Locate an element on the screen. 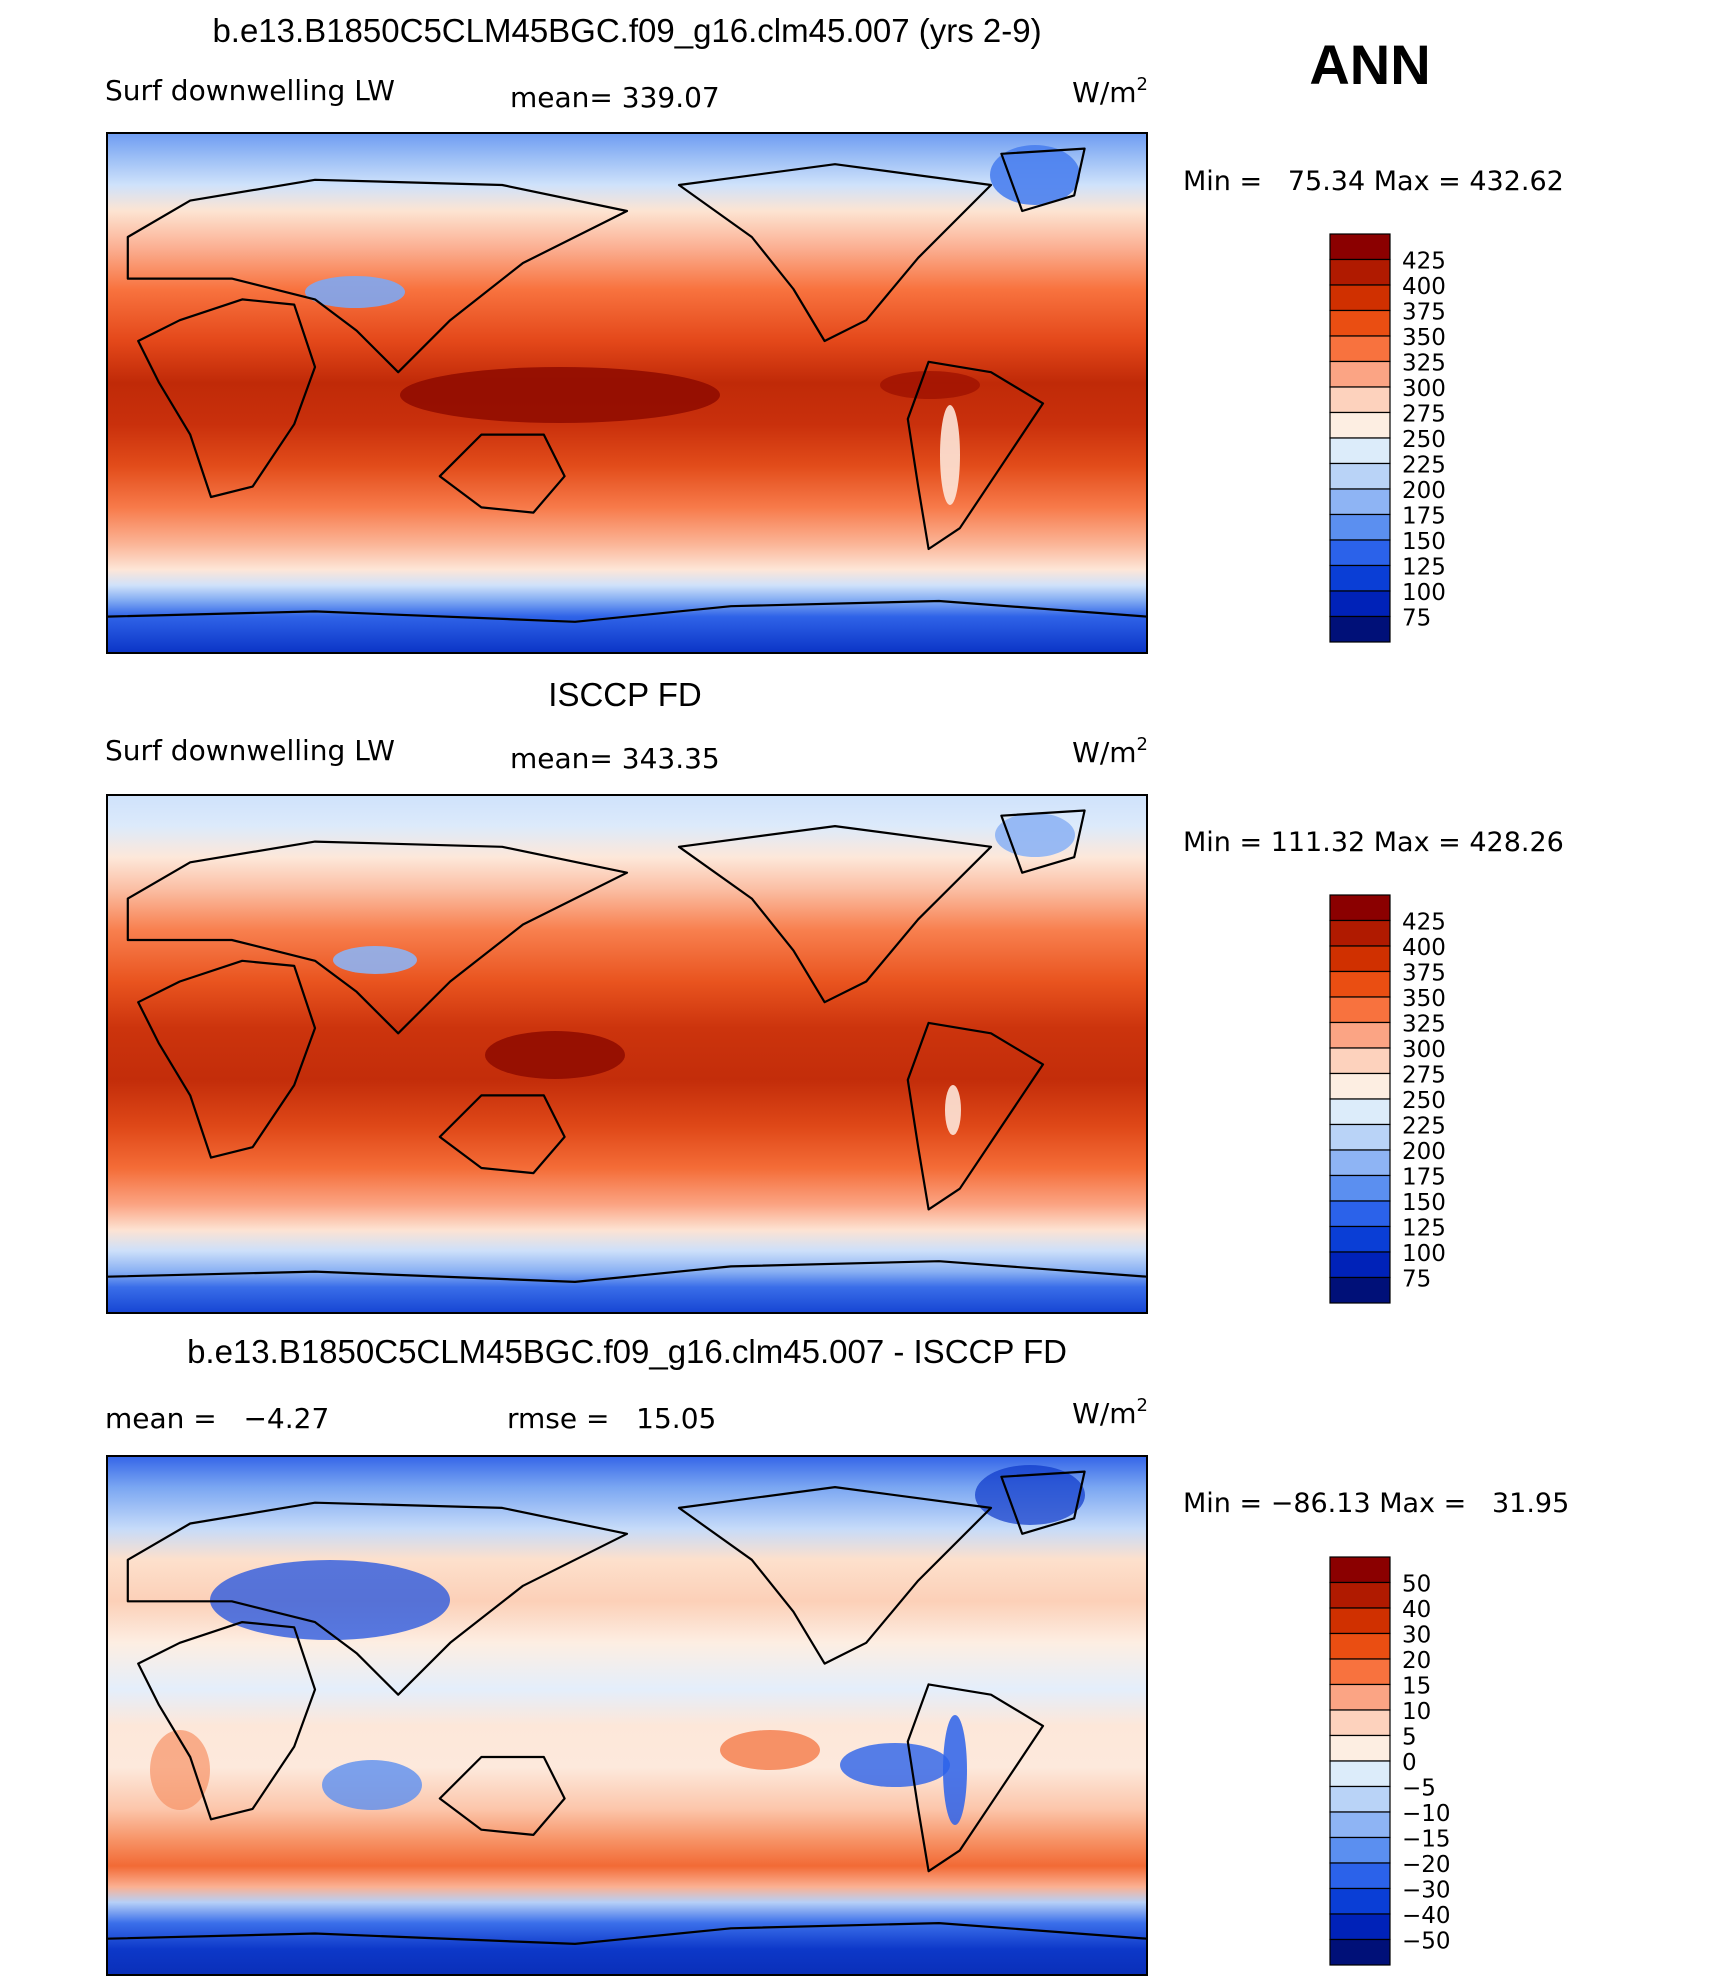 Image resolution: width=1710 pixels, height=1979 pixels. panel-3-eurasia-neg is located at coordinates (330, 1600).